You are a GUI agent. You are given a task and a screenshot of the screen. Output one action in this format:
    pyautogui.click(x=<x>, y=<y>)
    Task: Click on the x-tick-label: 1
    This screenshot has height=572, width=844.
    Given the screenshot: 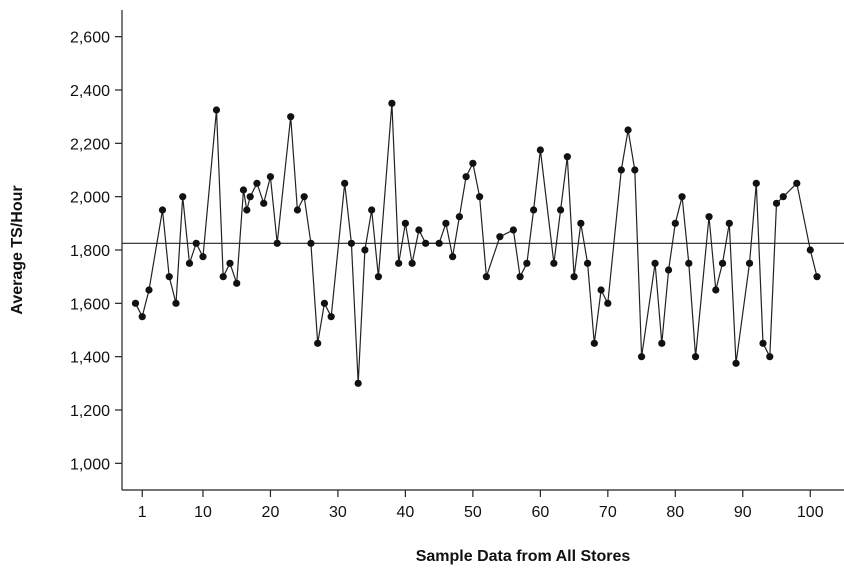 What is the action you would take?
    pyautogui.click(x=142, y=512)
    